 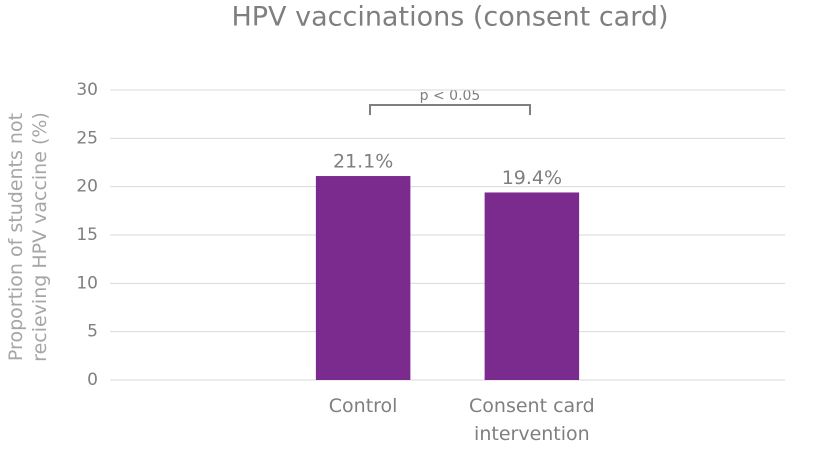 I want to click on y-tick-label: 0, so click(x=92, y=380).